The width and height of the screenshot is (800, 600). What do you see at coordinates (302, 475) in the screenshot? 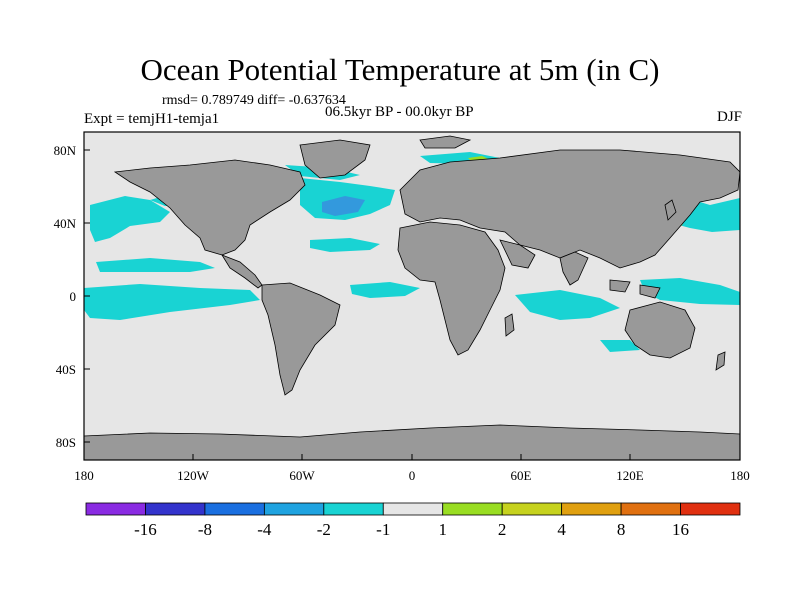
I see `lon-tick-label: 60W` at bounding box center [302, 475].